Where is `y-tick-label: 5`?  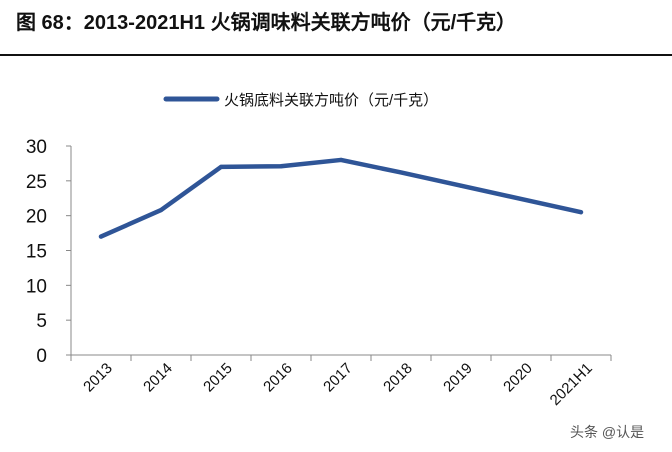 y-tick-label: 5 is located at coordinates (41, 321).